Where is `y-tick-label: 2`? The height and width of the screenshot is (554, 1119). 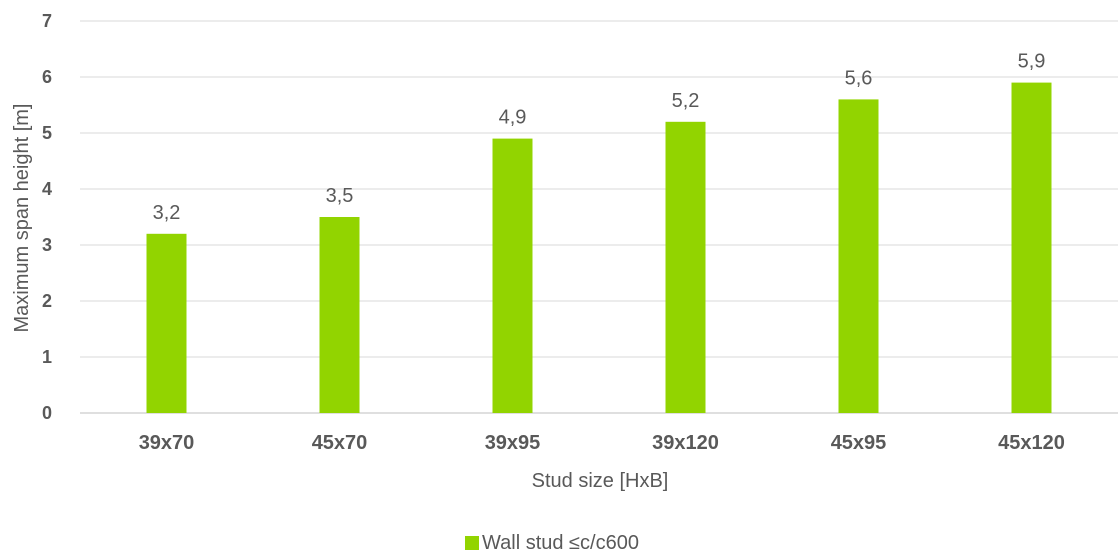
y-tick-label: 2 is located at coordinates (47, 301).